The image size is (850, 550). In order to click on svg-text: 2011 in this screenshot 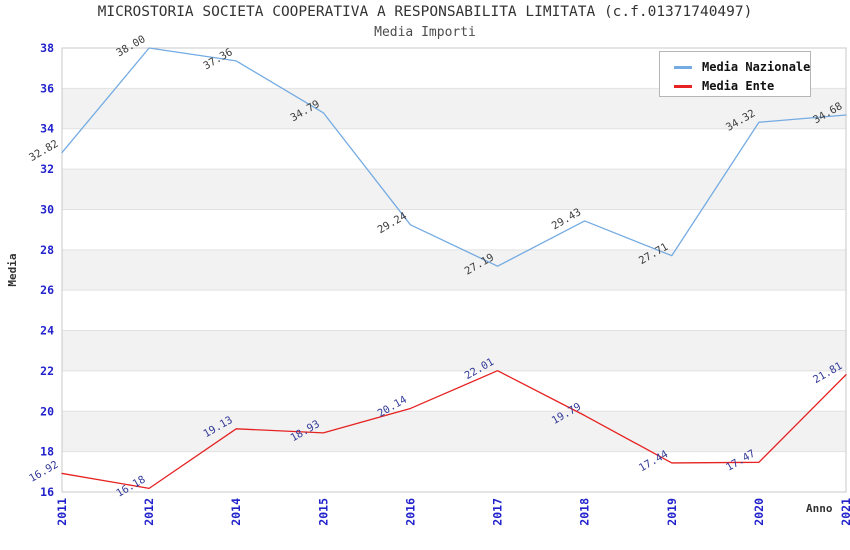, I will do `click(62, 512)`.